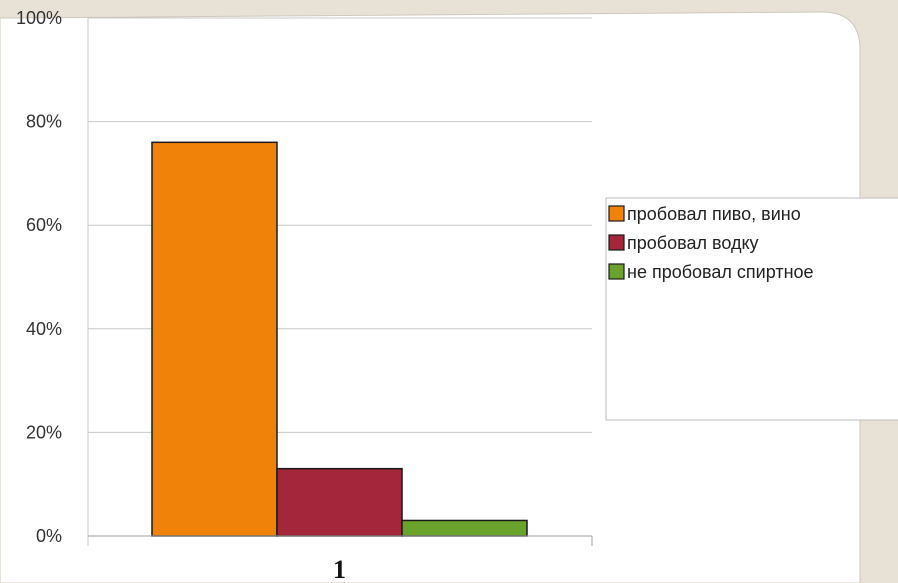  I want to click on y-tick-label: 60%, so click(44, 225).